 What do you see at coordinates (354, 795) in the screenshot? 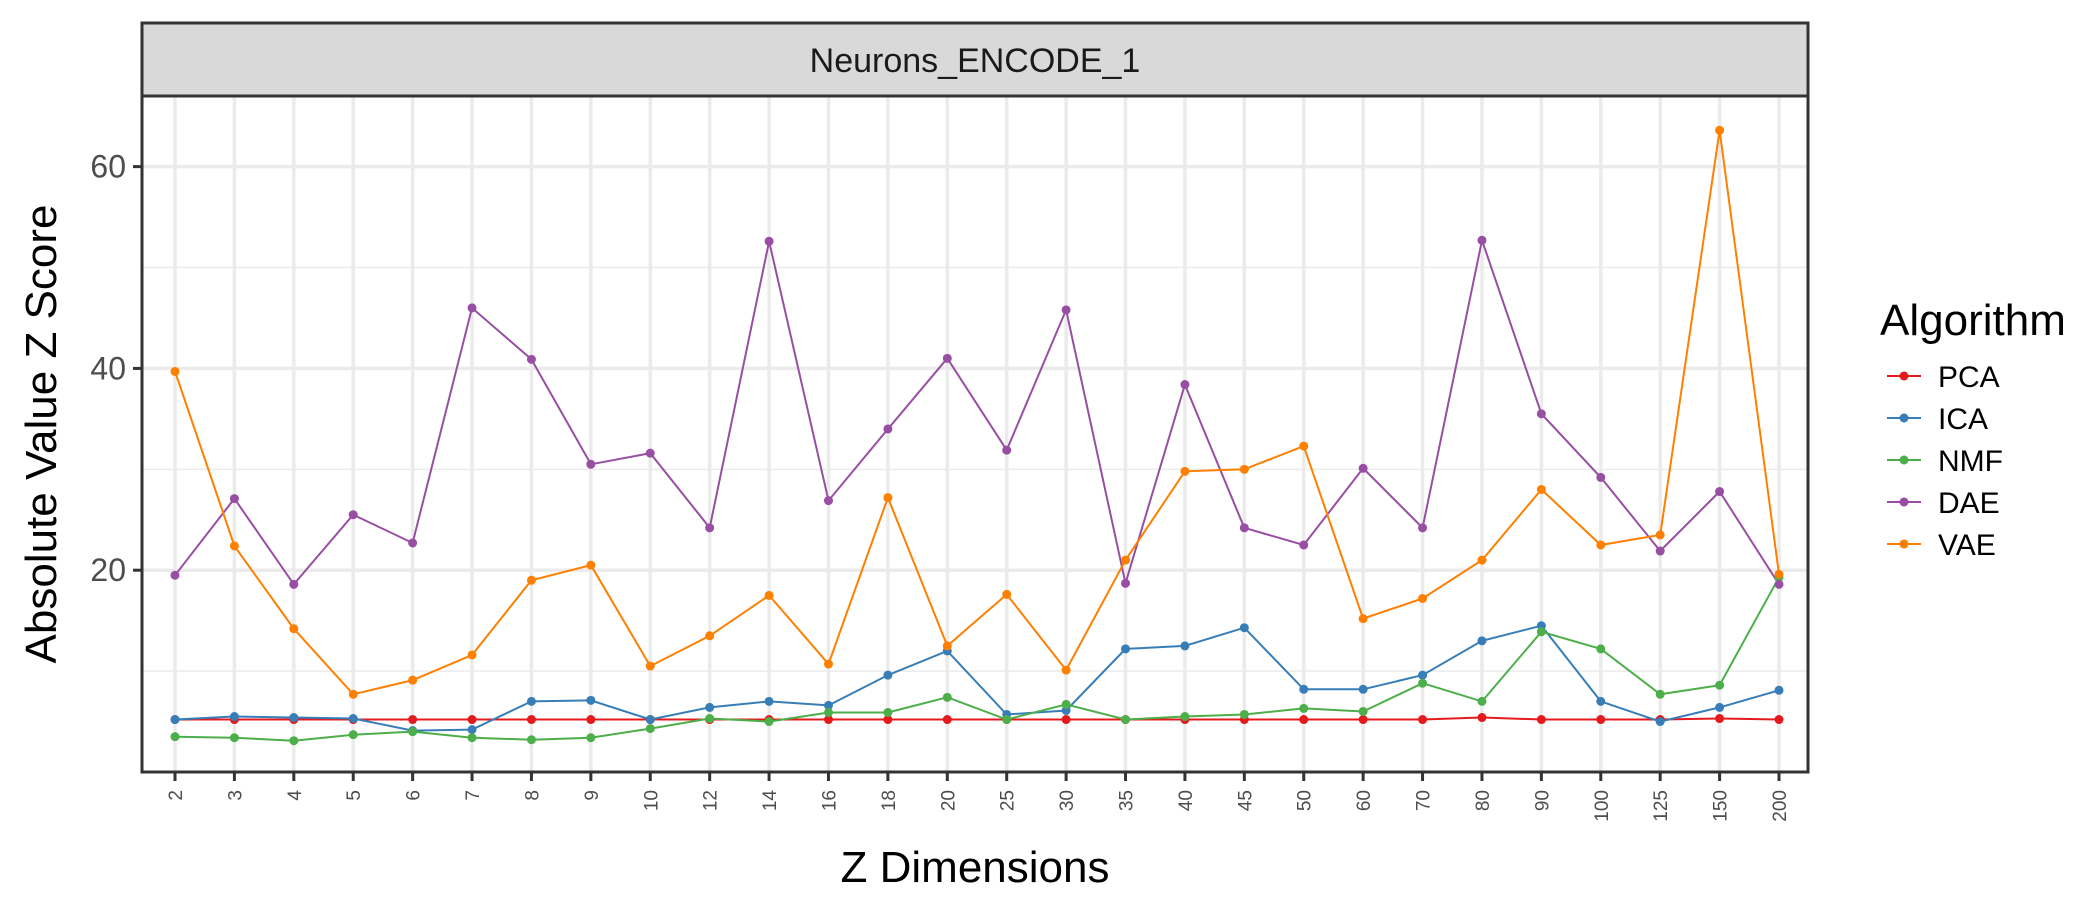
I see `x-tick-label: 5` at bounding box center [354, 795].